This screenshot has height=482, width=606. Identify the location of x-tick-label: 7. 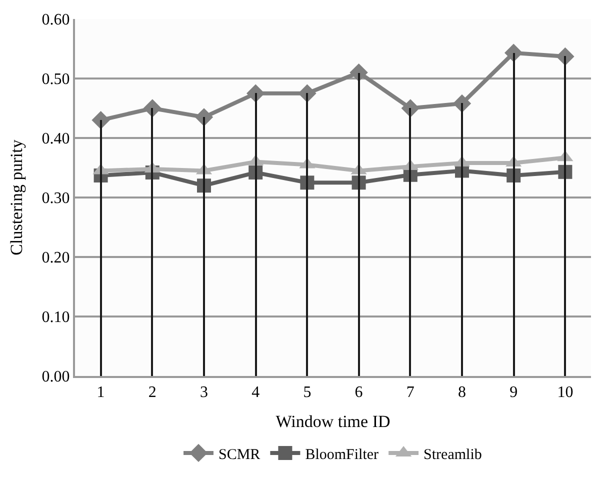
(410, 393).